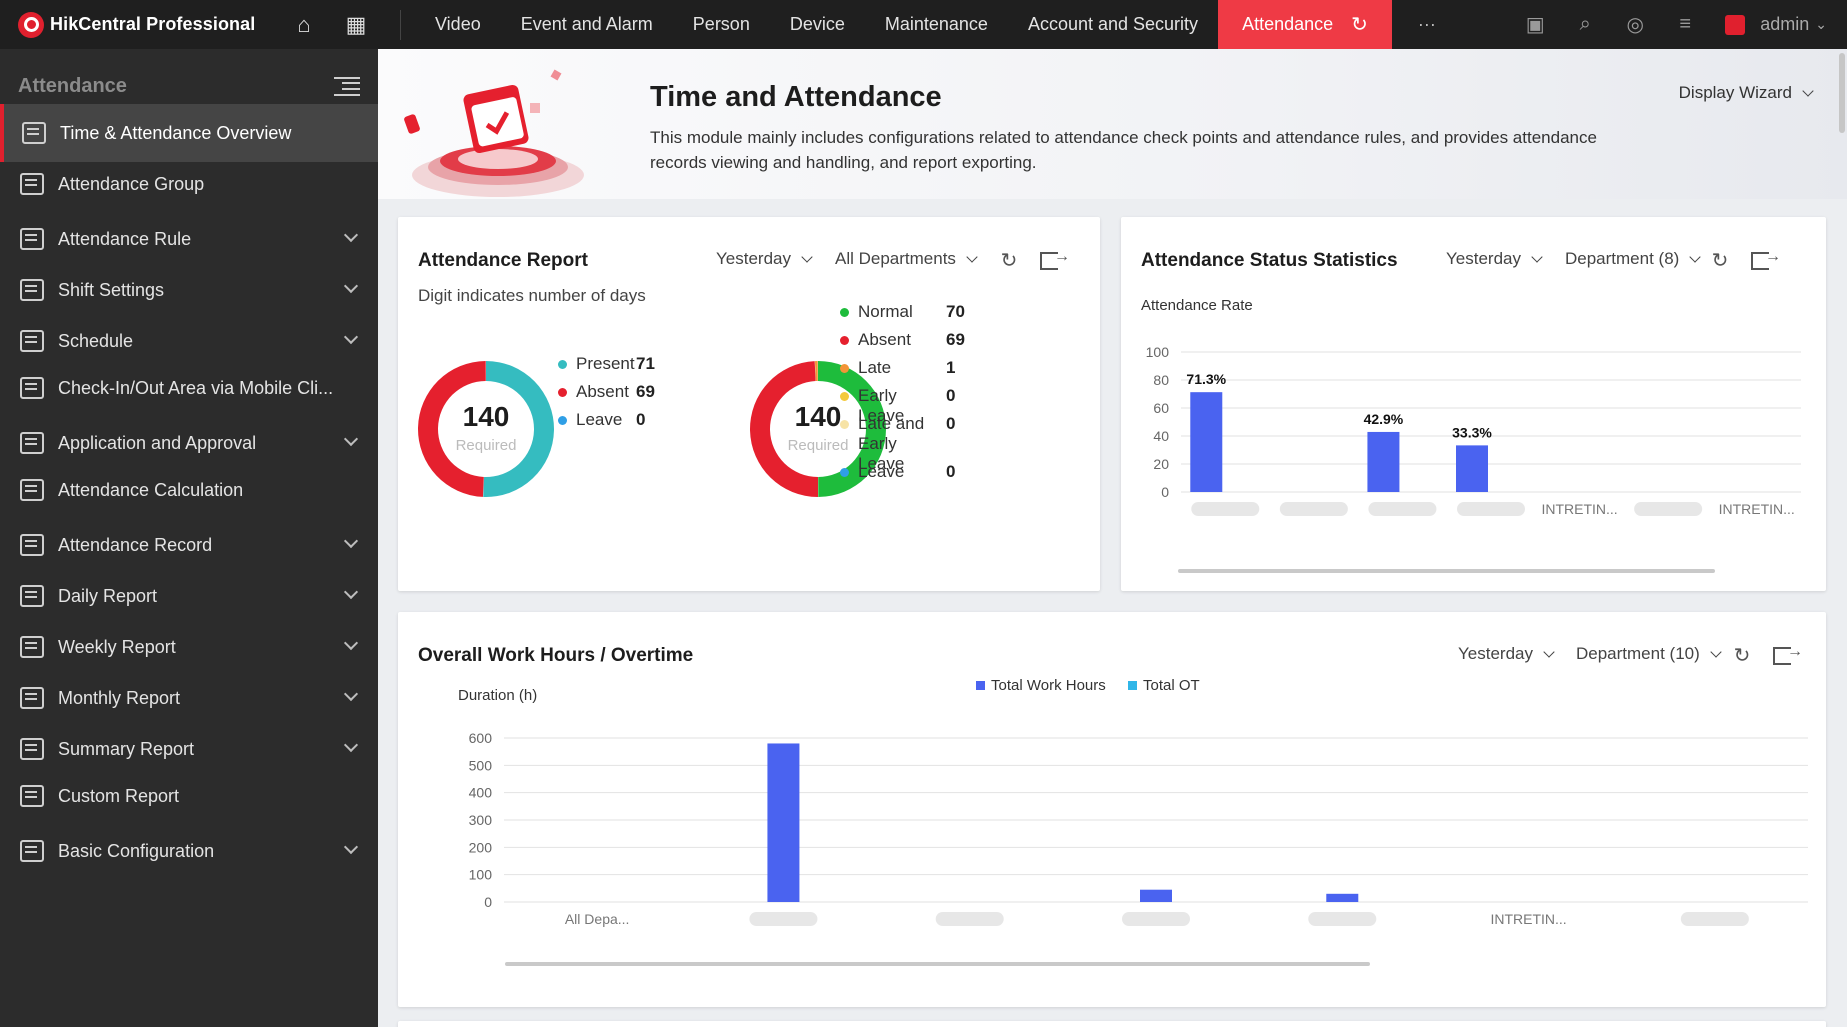  Describe the element at coordinates (645, 391) in the screenshot. I see `legend-value: 69` at that location.